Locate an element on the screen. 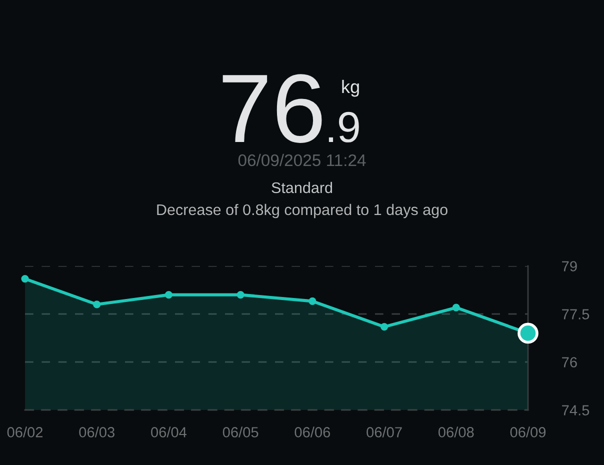 The image size is (604, 465). x-tick-label: 06/04 is located at coordinates (169, 432).